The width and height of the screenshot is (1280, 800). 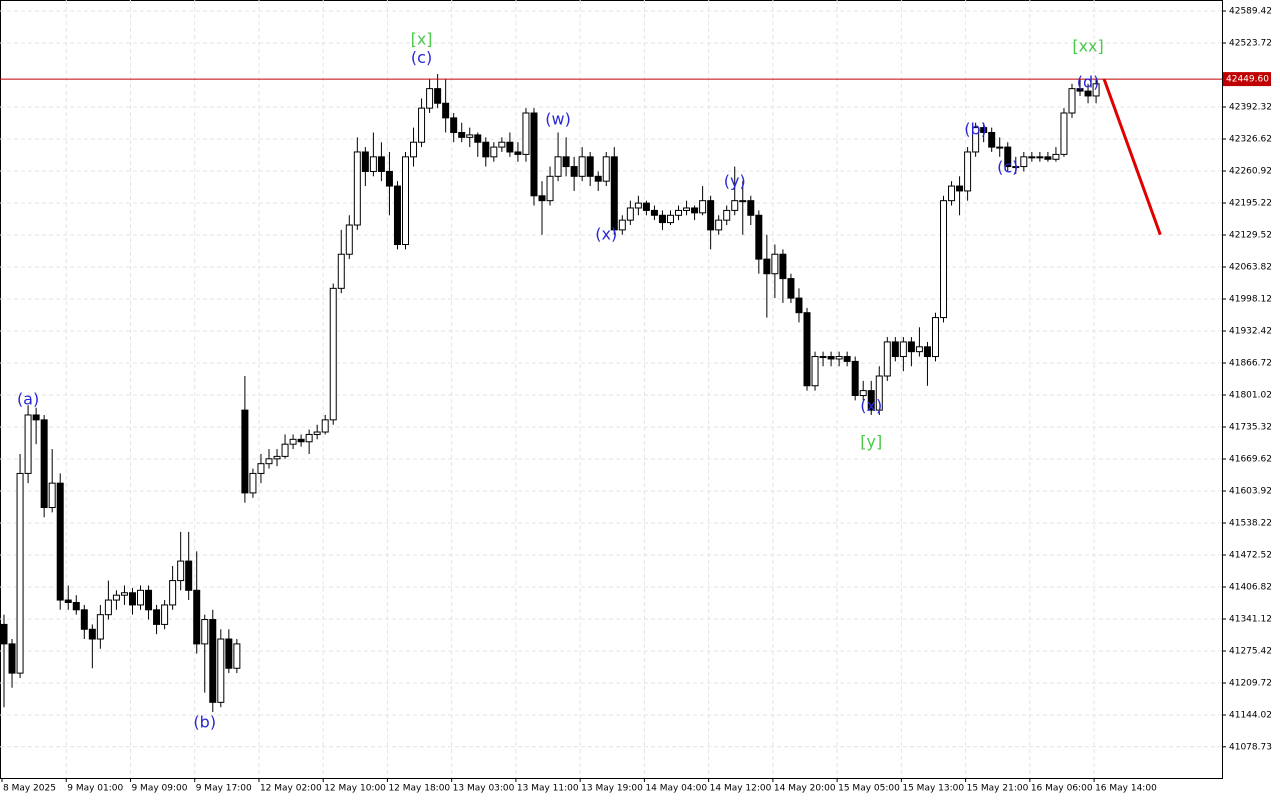 What do you see at coordinates (224, 789) in the screenshot?
I see `x-tick-label: 9 May 17:00` at bounding box center [224, 789].